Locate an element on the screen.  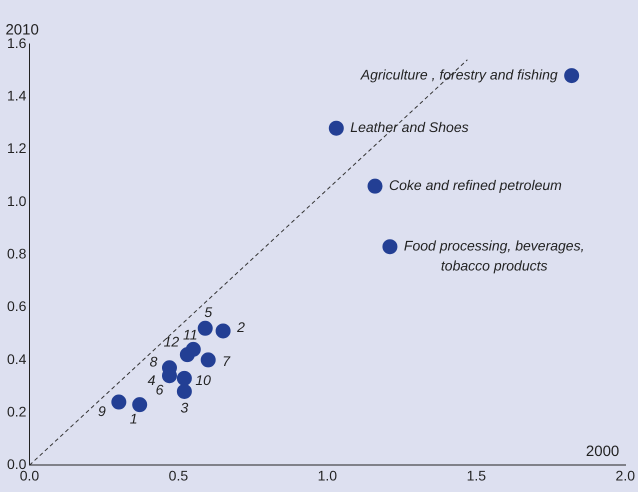
annotation: 10 is located at coordinates (203, 380).